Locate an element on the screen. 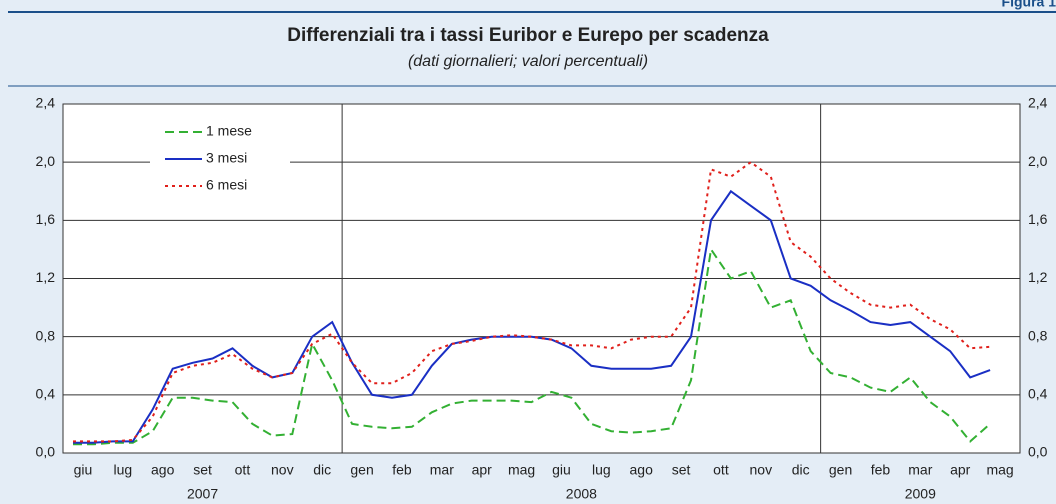 This screenshot has width=1056, height=504. legend-label: 1 mese is located at coordinates (229, 131).